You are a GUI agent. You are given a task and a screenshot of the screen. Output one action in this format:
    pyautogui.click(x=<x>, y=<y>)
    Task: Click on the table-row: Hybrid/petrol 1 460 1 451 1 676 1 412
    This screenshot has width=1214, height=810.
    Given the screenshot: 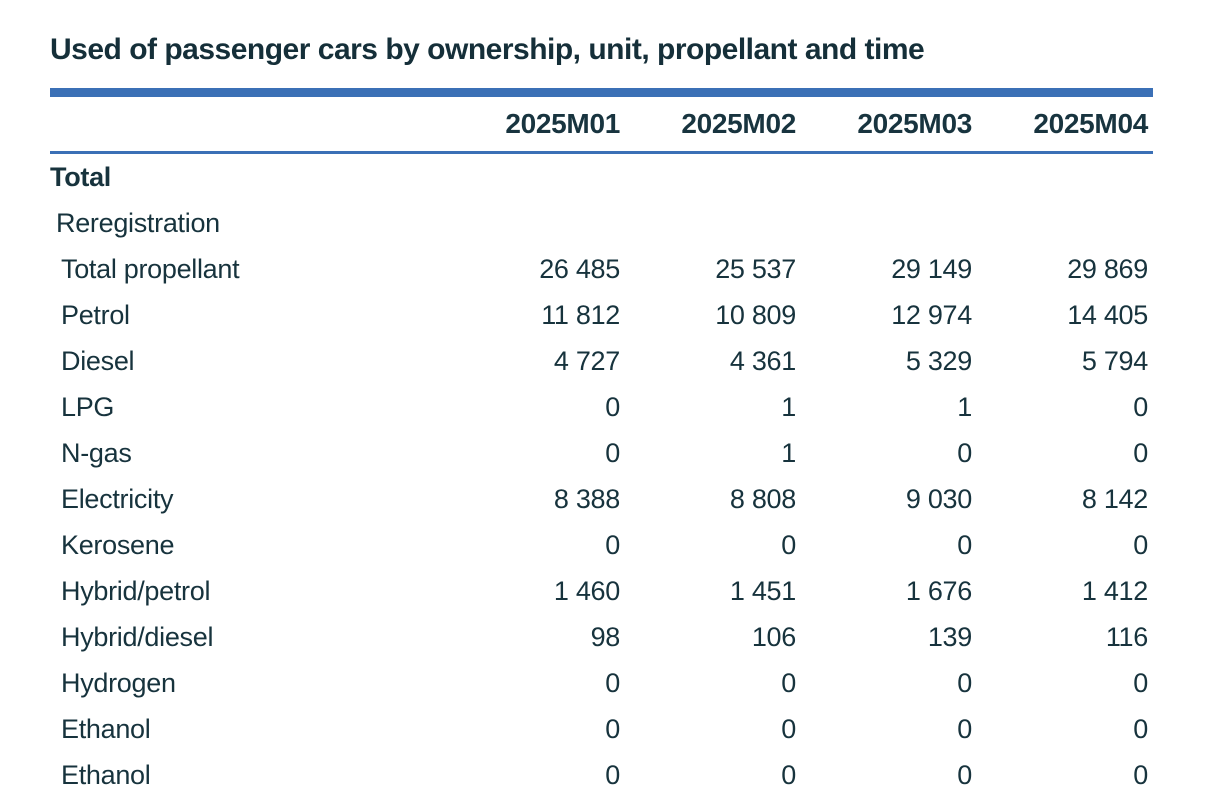 What is the action you would take?
    pyautogui.click(x=601, y=591)
    